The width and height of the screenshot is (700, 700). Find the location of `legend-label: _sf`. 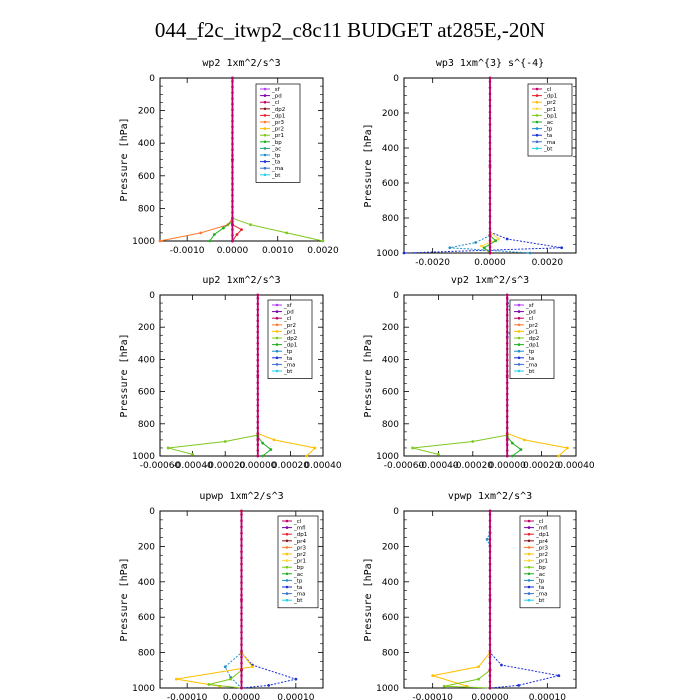

legend-label: _sf is located at coordinates (288, 306).